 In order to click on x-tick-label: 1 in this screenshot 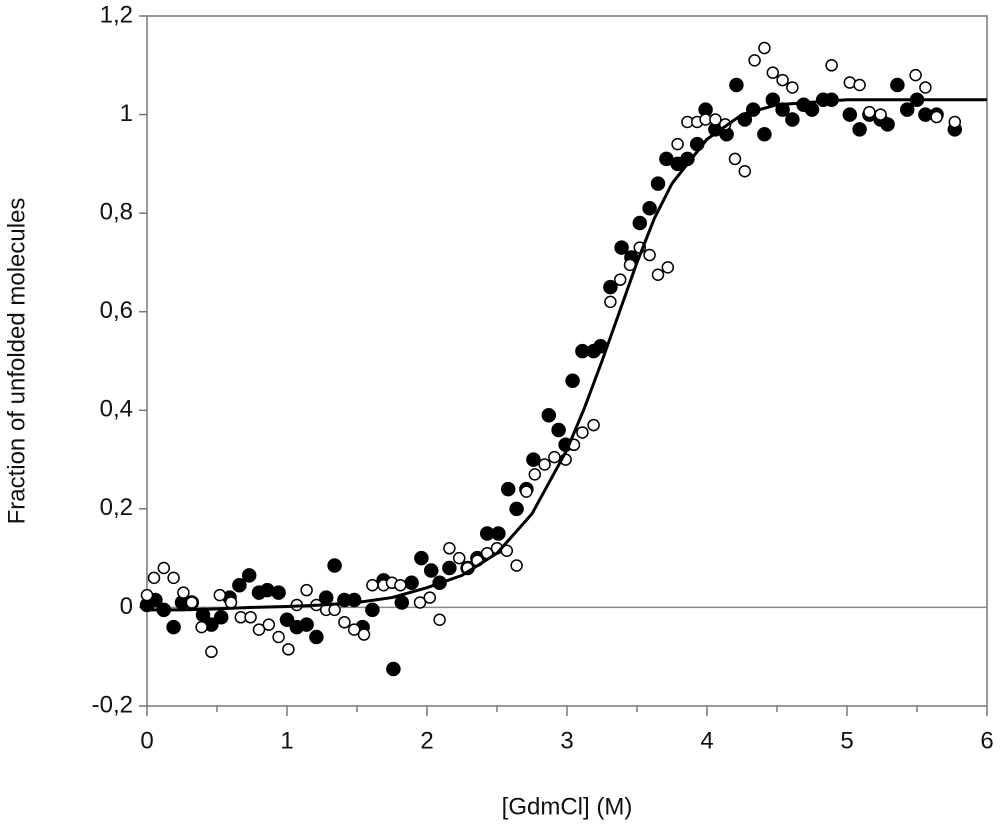, I will do `click(286, 740)`.